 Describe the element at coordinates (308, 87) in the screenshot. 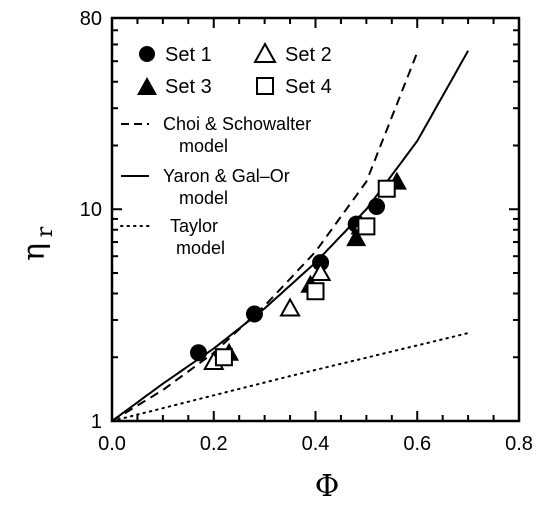

I see `legend-label-set4: Set 4` at that location.